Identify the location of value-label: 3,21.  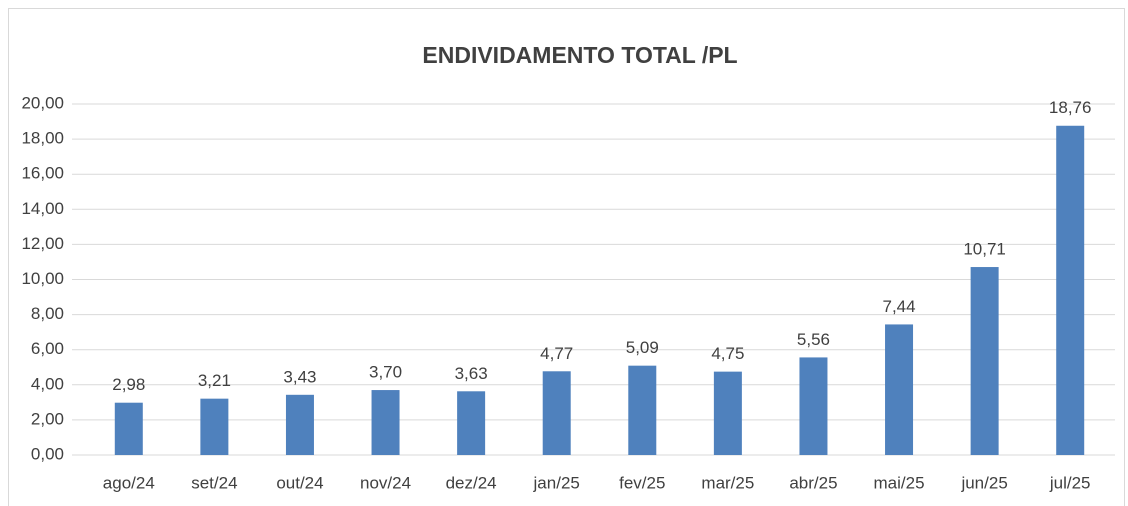
(214, 380).